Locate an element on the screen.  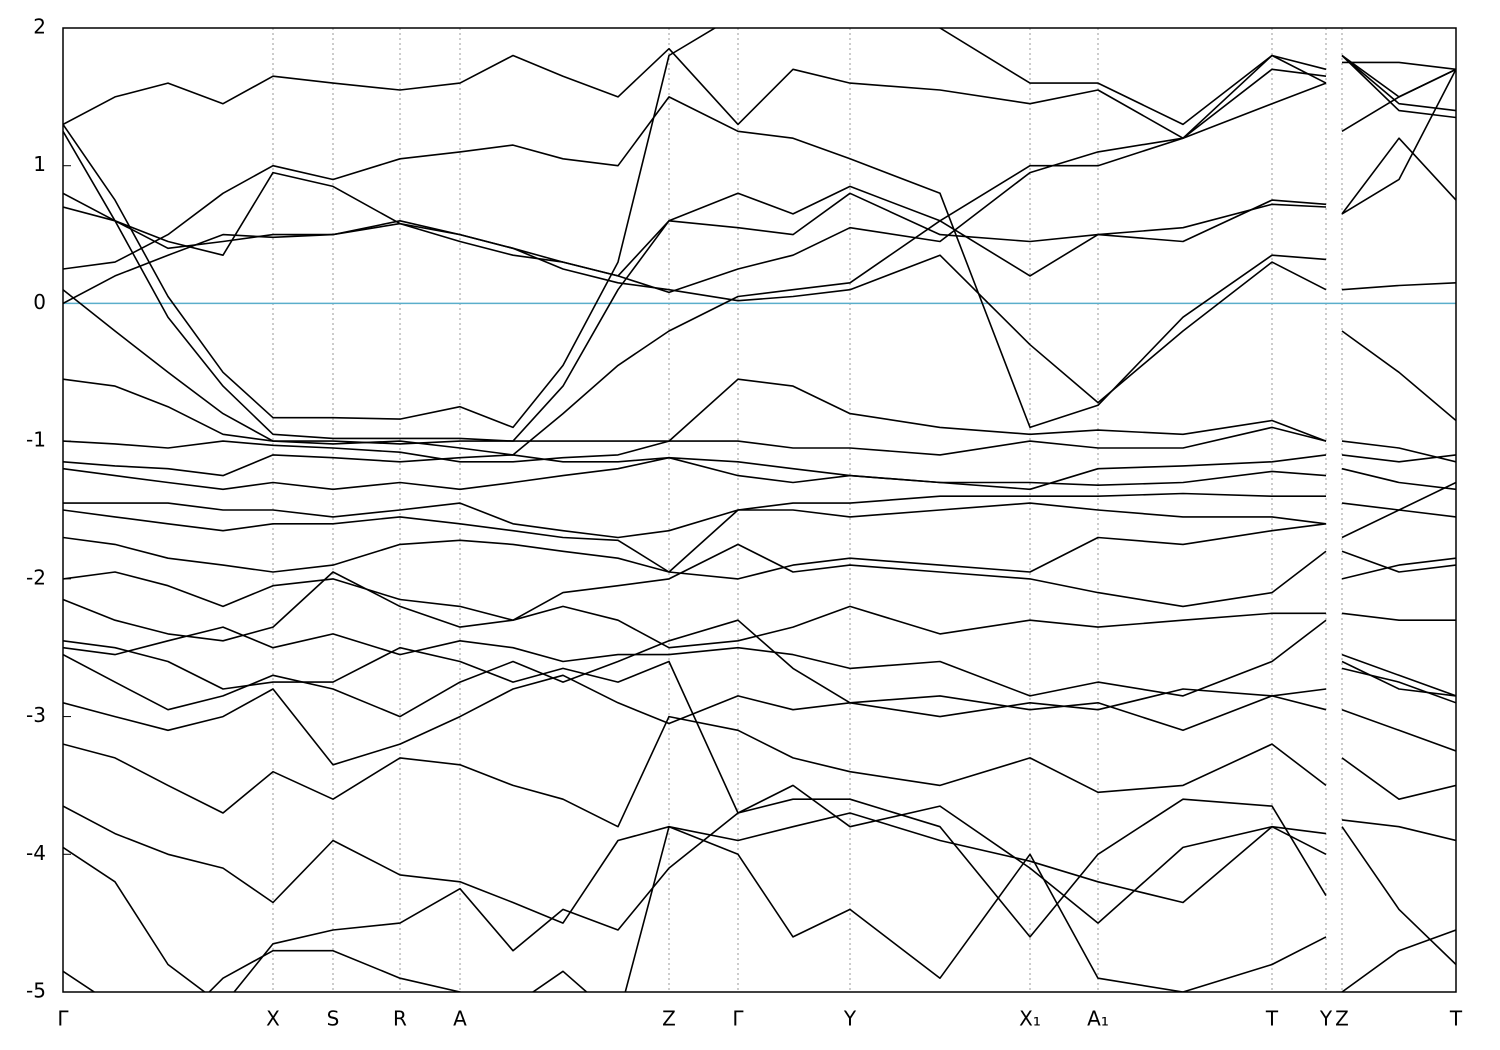
y-tick-label: -3 is located at coordinates (36, 715).